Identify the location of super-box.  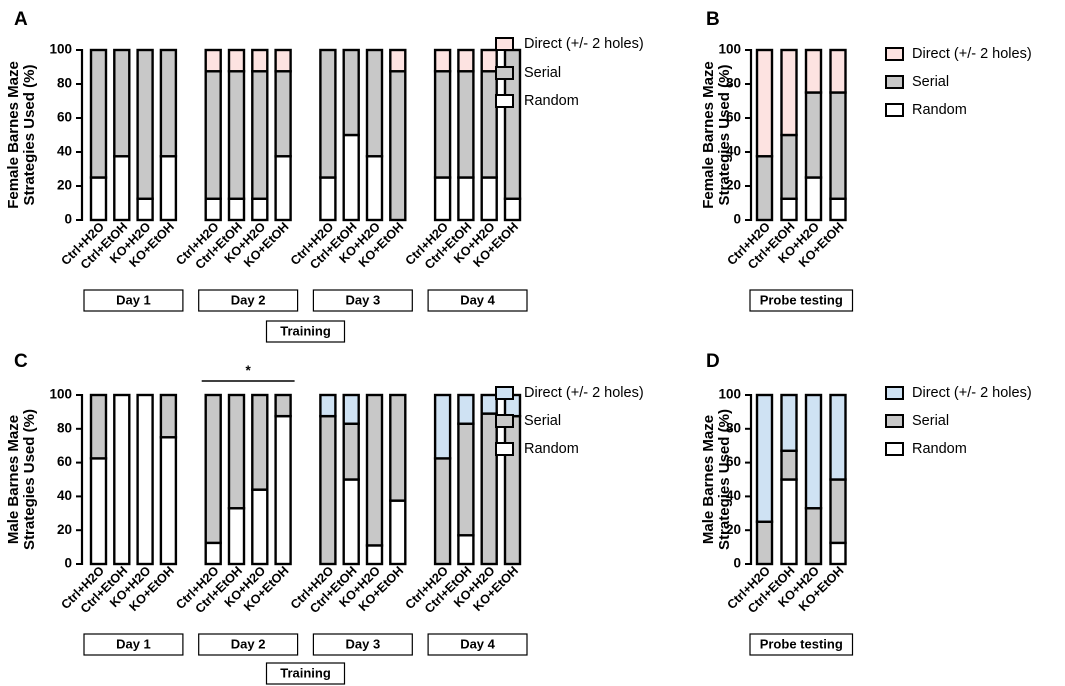
(305, 673).